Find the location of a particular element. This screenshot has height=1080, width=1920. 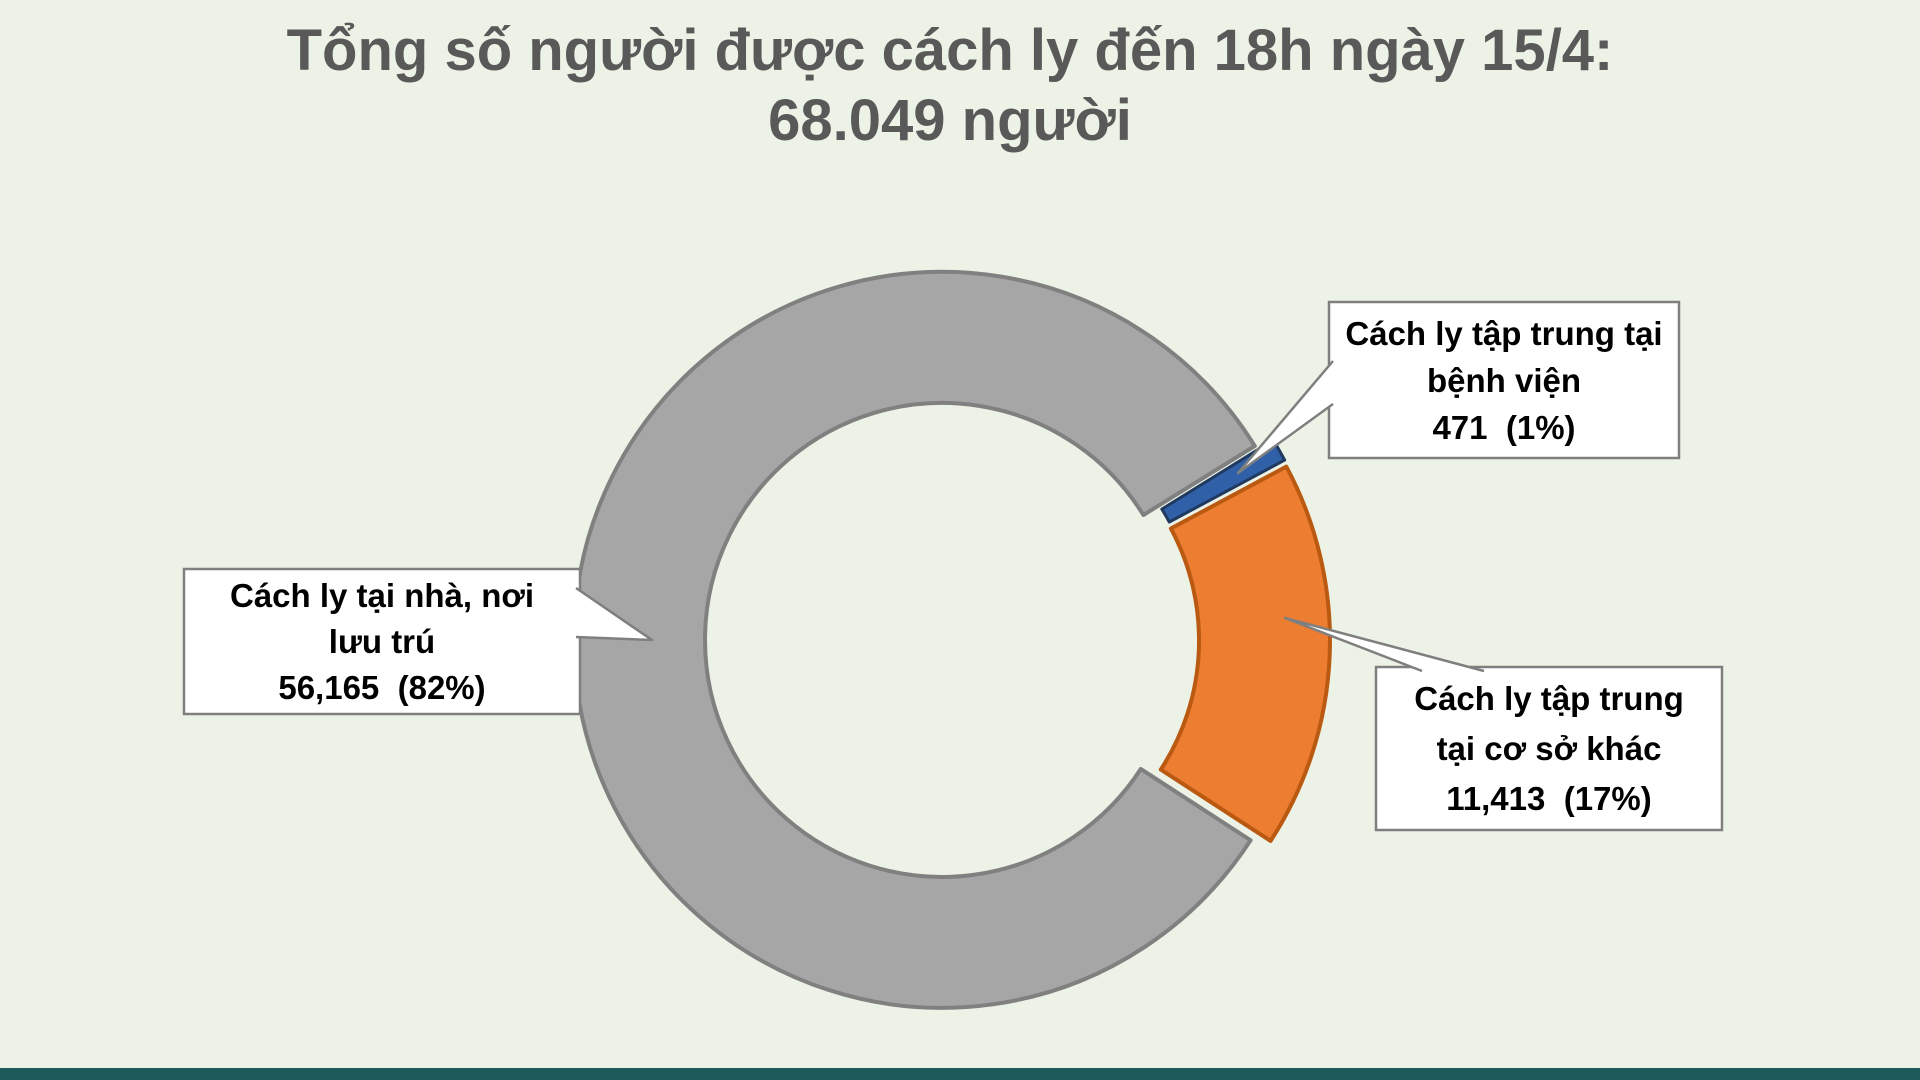

callout-hospital-line1: Cách ly tập trung tại is located at coordinates (1504, 333).